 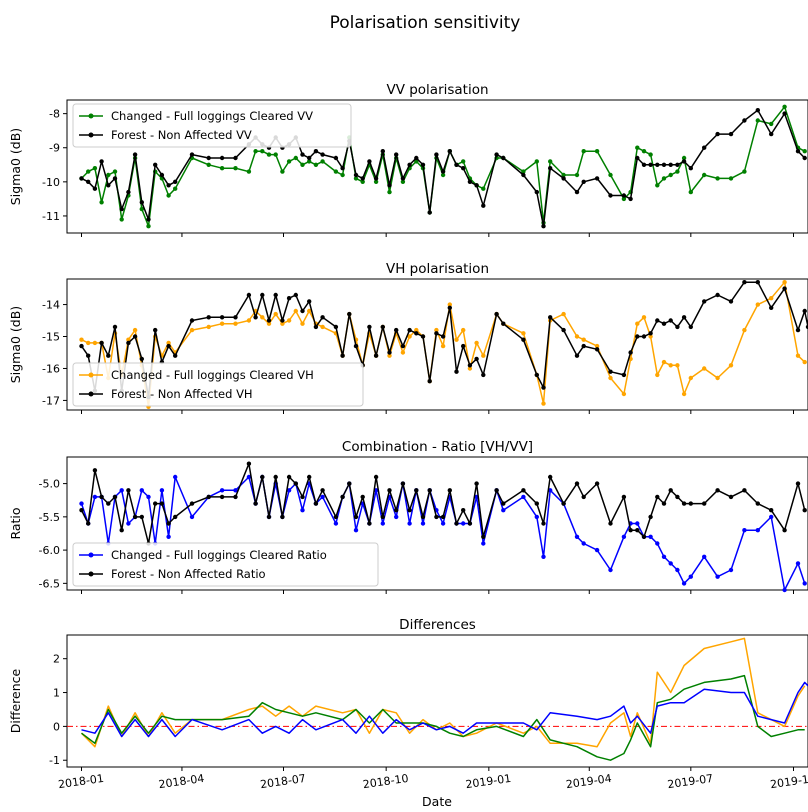 What do you see at coordinates (444, 709) in the screenshot?
I see `differences-series-3-line` at bounding box center [444, 709].